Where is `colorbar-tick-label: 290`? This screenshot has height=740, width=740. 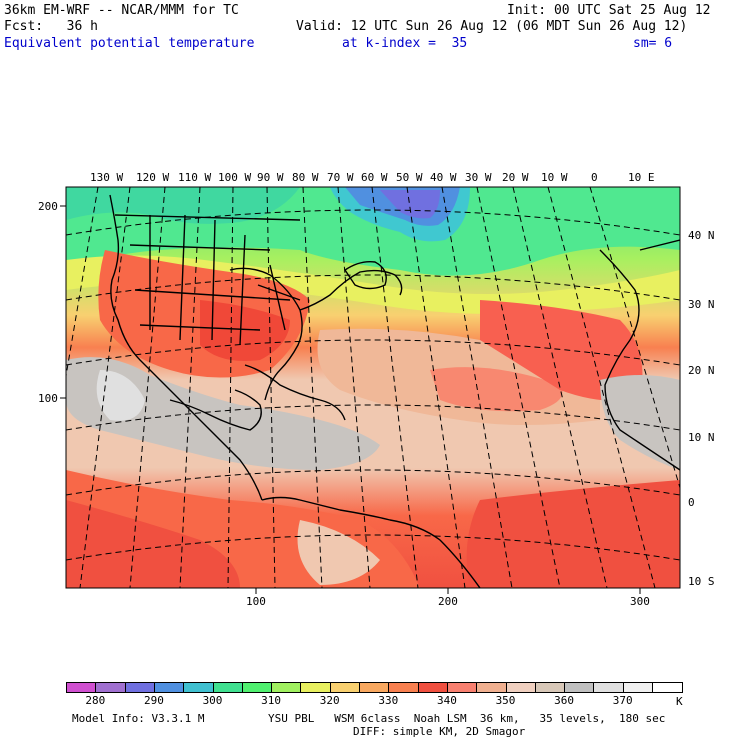
colorbar-tick-label: 290 is located at coordinates (153, 700).